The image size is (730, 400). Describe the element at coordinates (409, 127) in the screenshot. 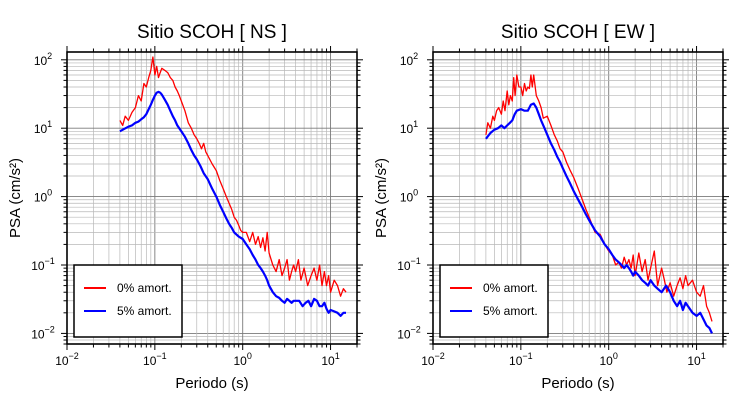

I see `chart-2-y-tick-label: 10¹` at that location.